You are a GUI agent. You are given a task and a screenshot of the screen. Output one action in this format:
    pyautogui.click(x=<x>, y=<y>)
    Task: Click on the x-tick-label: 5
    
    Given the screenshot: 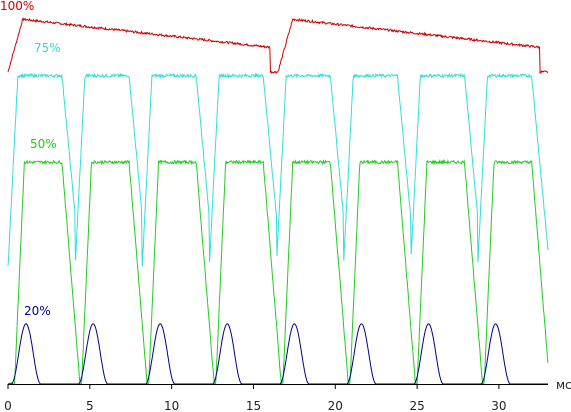 What is the action you would take?
    pyautogui.click(x=90, y=405)
    